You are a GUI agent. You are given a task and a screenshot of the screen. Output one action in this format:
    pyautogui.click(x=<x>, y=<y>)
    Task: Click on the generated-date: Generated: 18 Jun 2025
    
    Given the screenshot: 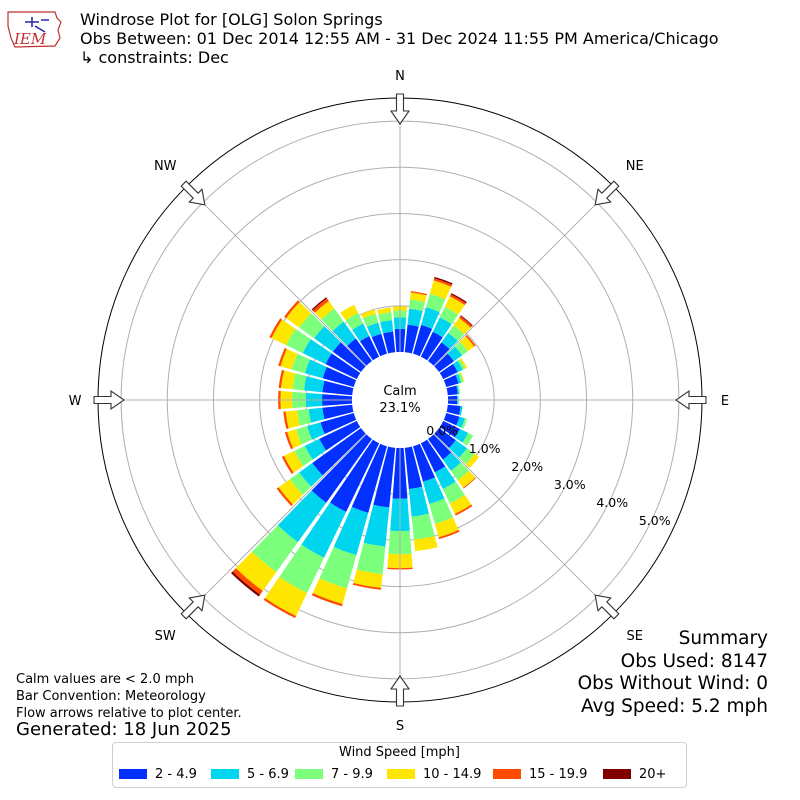 What is the action you would take?
    pyautogui.click(x=124, y=729)
    